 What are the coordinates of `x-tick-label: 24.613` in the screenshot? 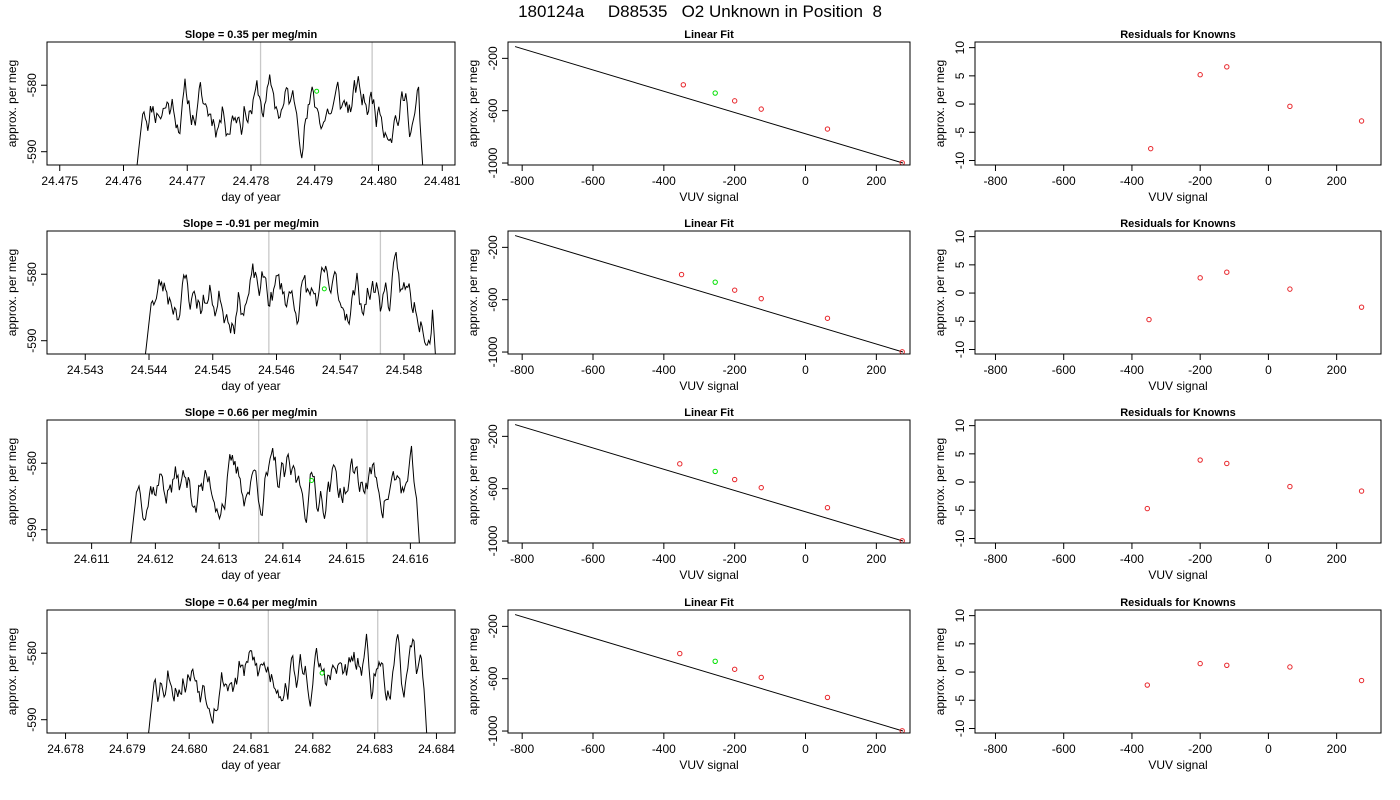 It's located at (219, 559).